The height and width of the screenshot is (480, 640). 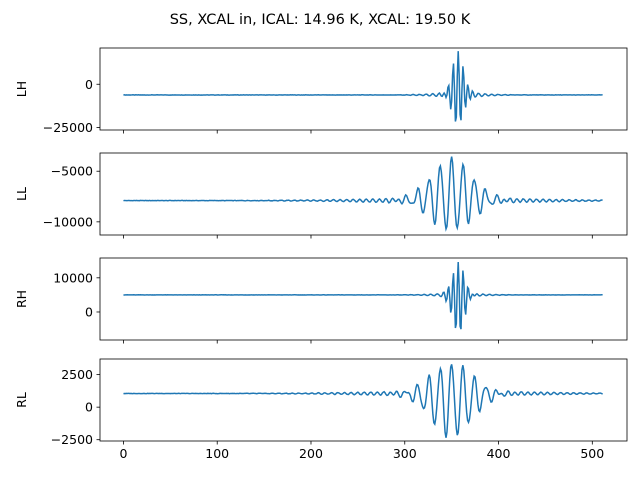 I want to click on series-line-rl, so click(x=363, y=401).